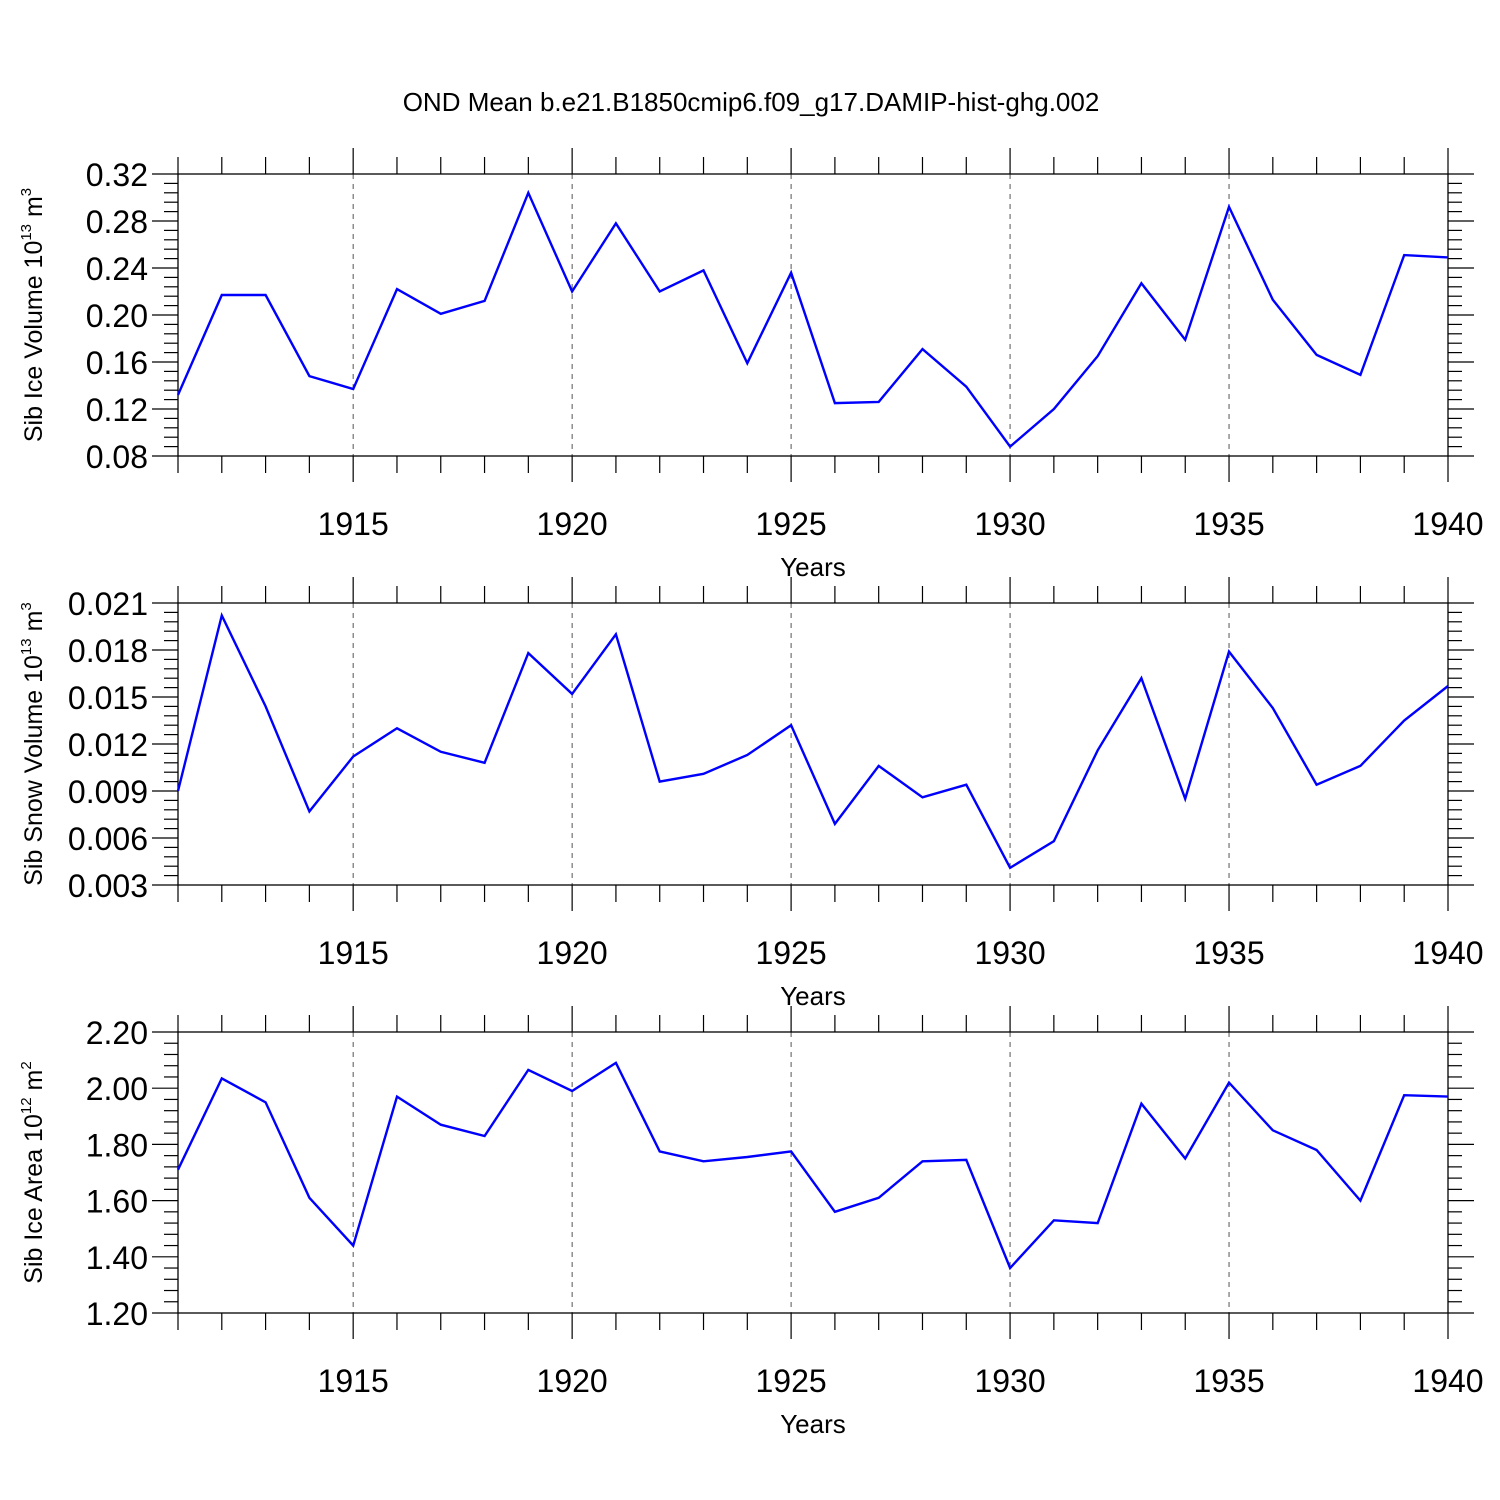 The height and width of the screenshot is (1500, 1500). What do you see at coordinates (34, 770) in the screenshot?
I see `y-label-text: Sib Snow Volume 10` at bounding box center [34, 770].